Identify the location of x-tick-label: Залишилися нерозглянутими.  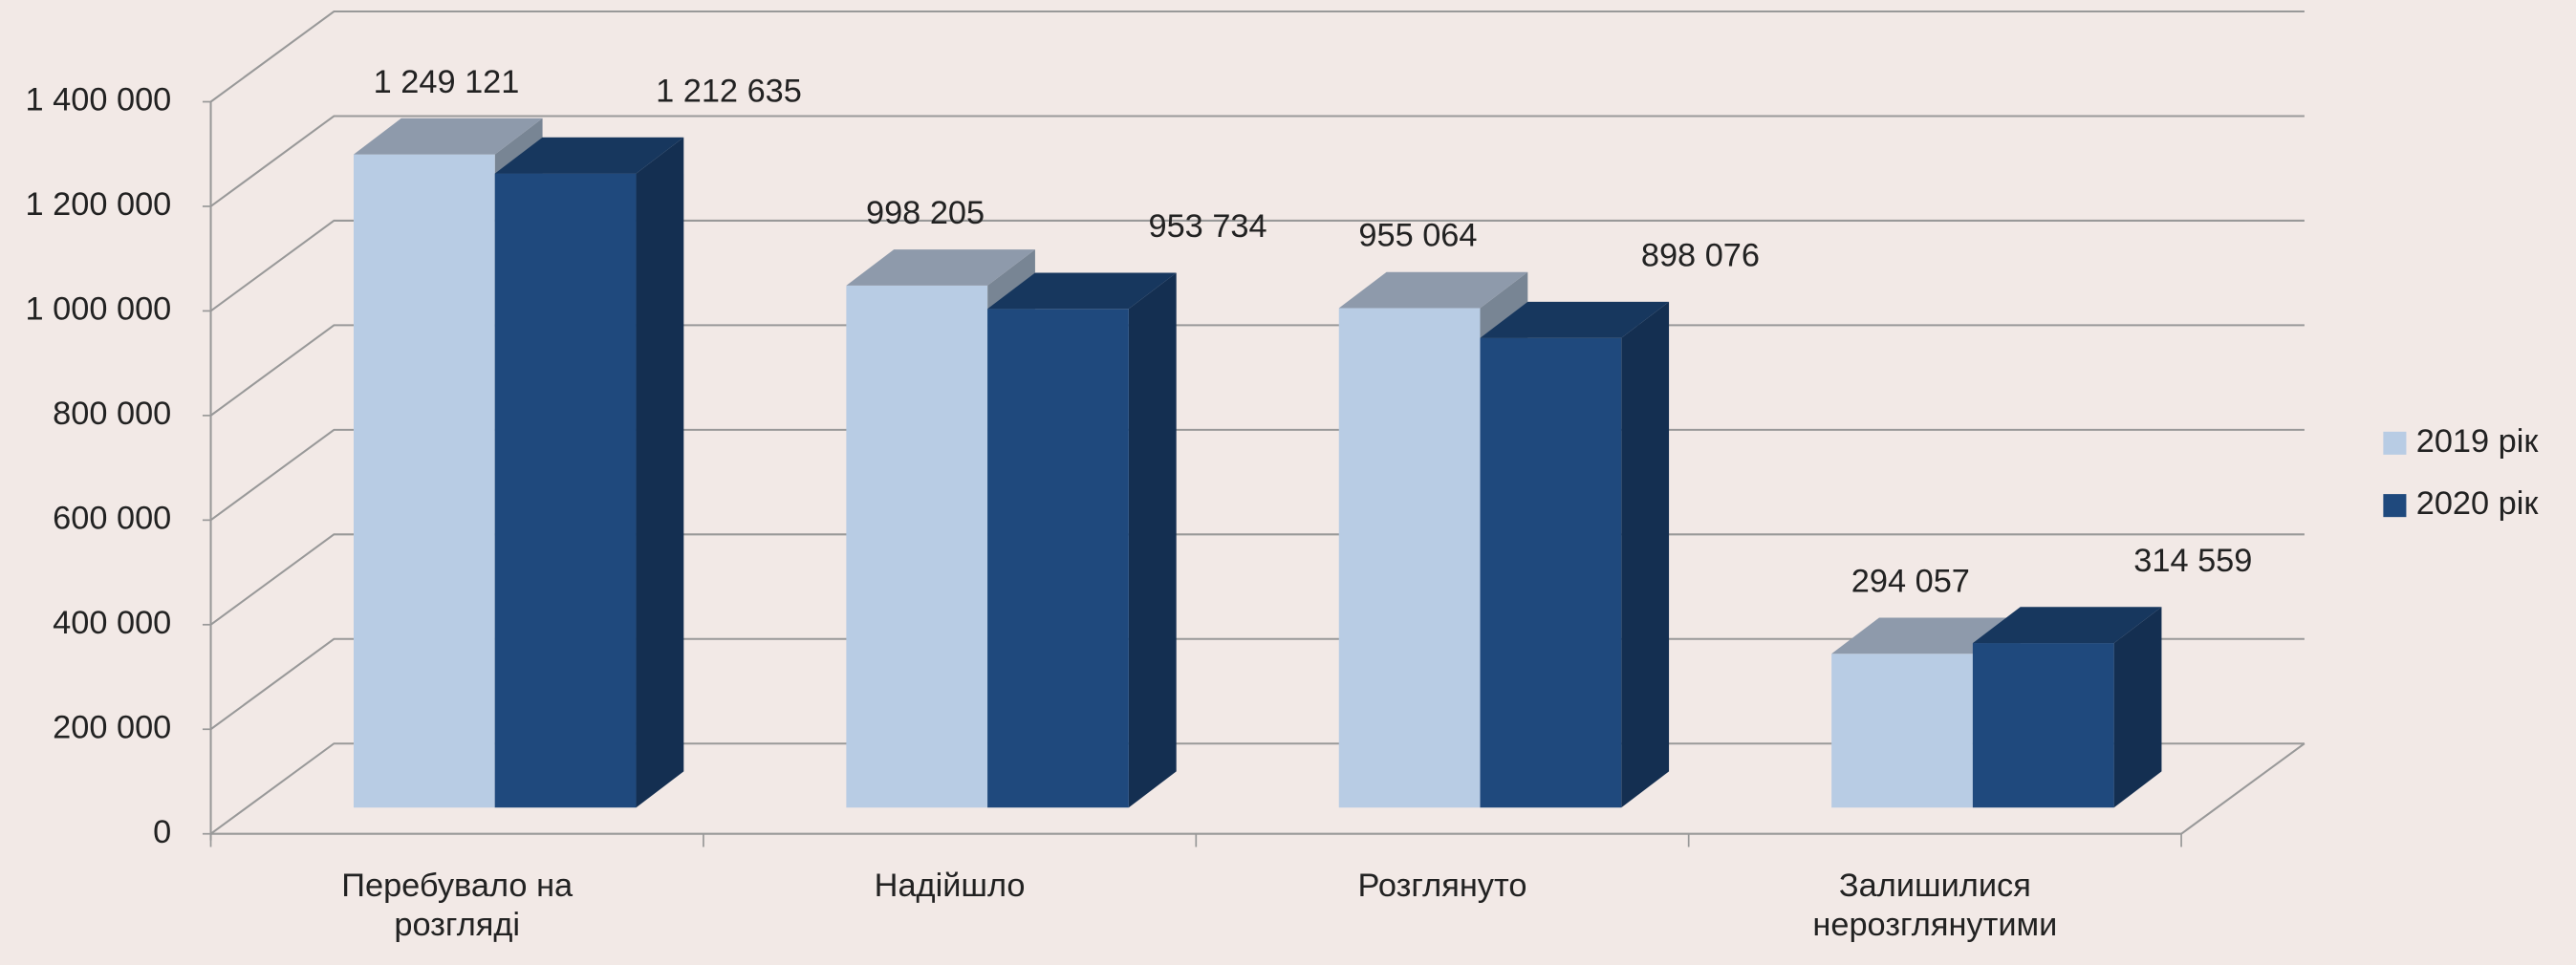
(1935, 906).